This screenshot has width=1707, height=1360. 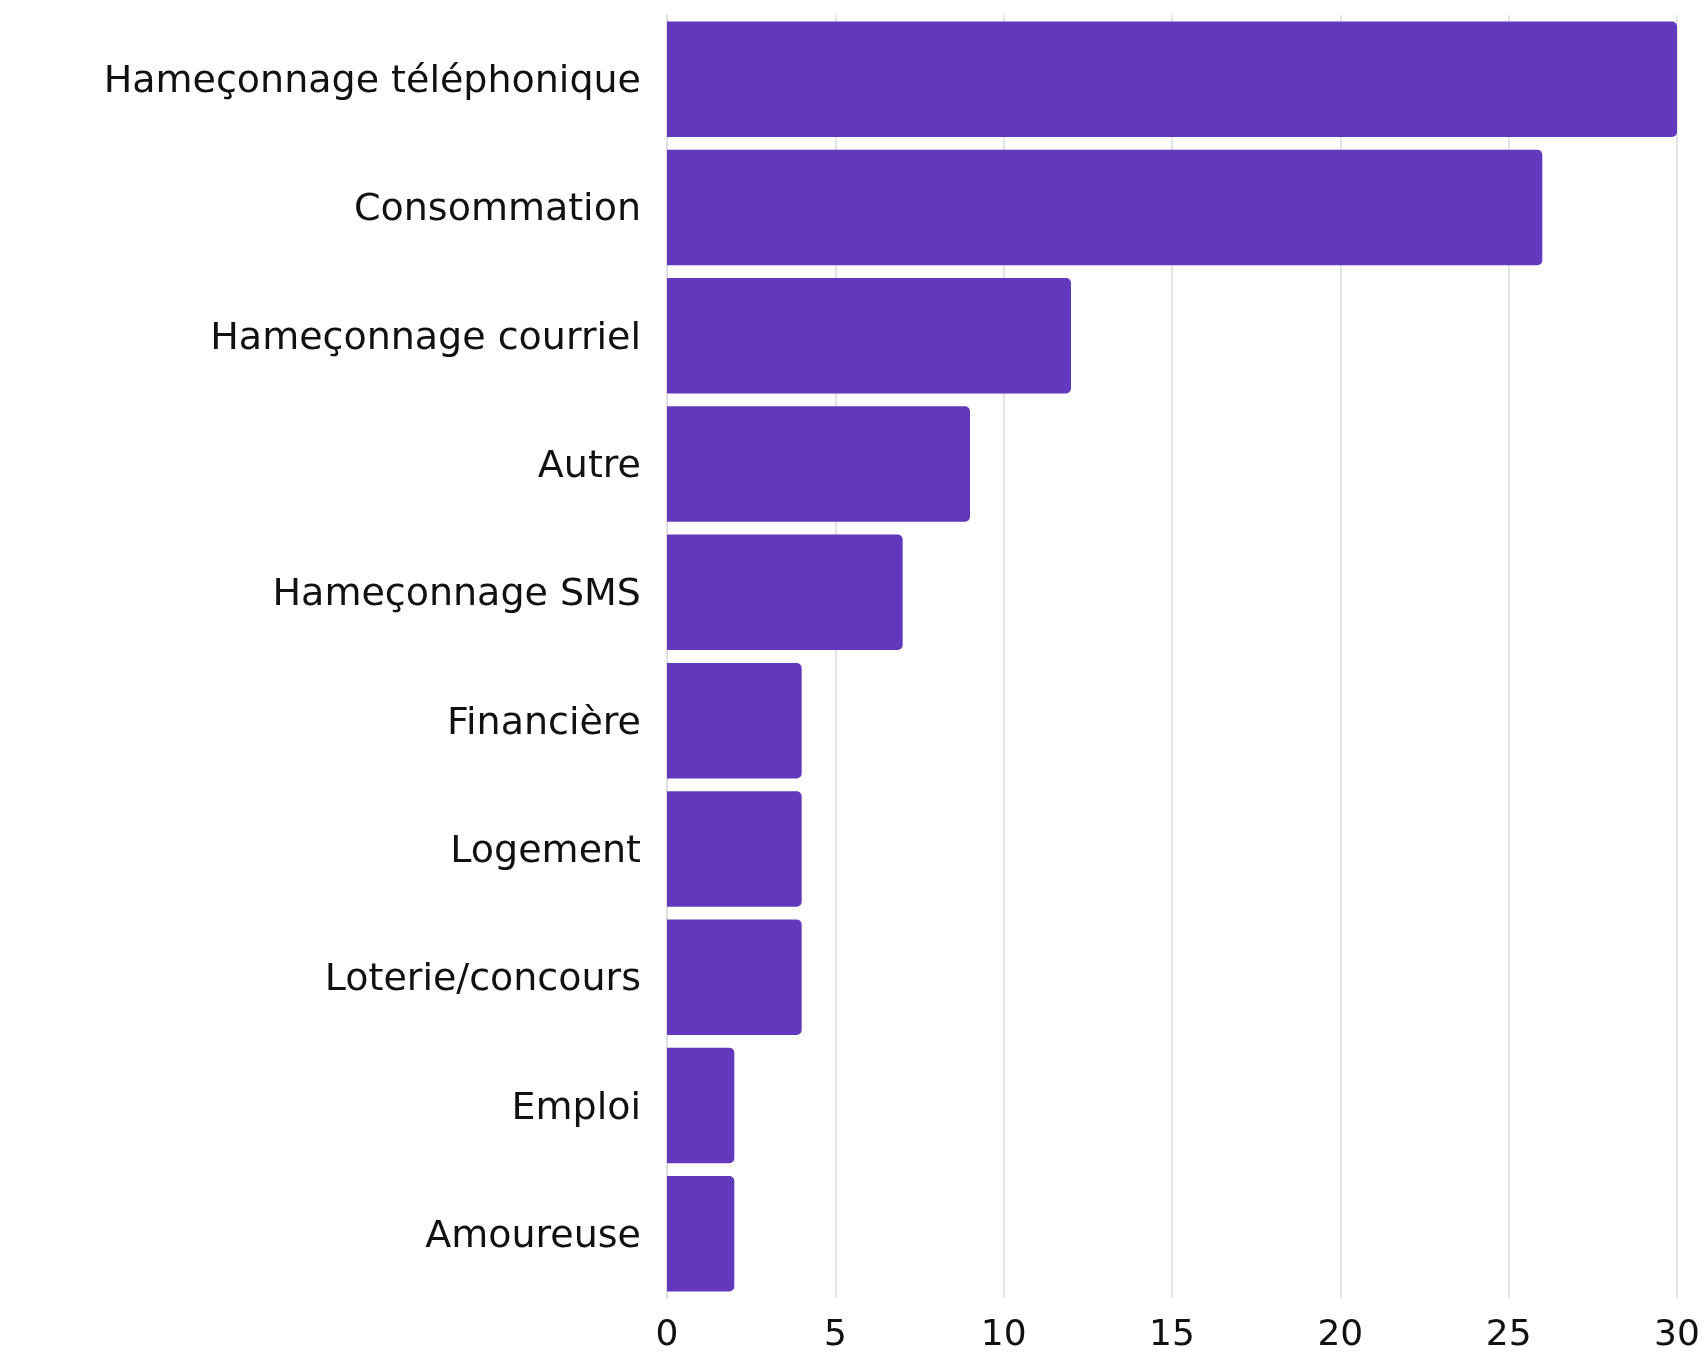 What do you see at coordinates (1677, 1332) in the screenshot?
I see `x-tick-label: 30` at bounding box center [1677, 1332].